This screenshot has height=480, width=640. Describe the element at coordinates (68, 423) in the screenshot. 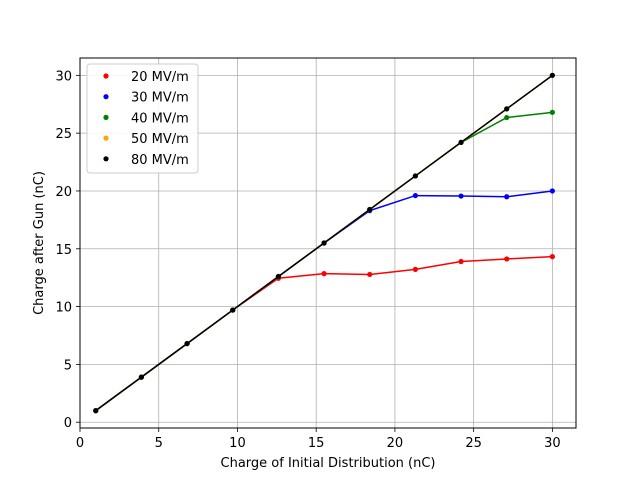

I see `y-tick-label: 0` at that location.